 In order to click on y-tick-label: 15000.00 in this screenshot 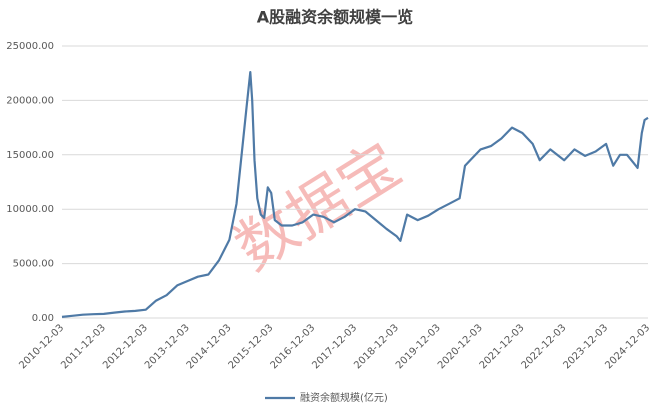, I will do `click(30, 155)`.